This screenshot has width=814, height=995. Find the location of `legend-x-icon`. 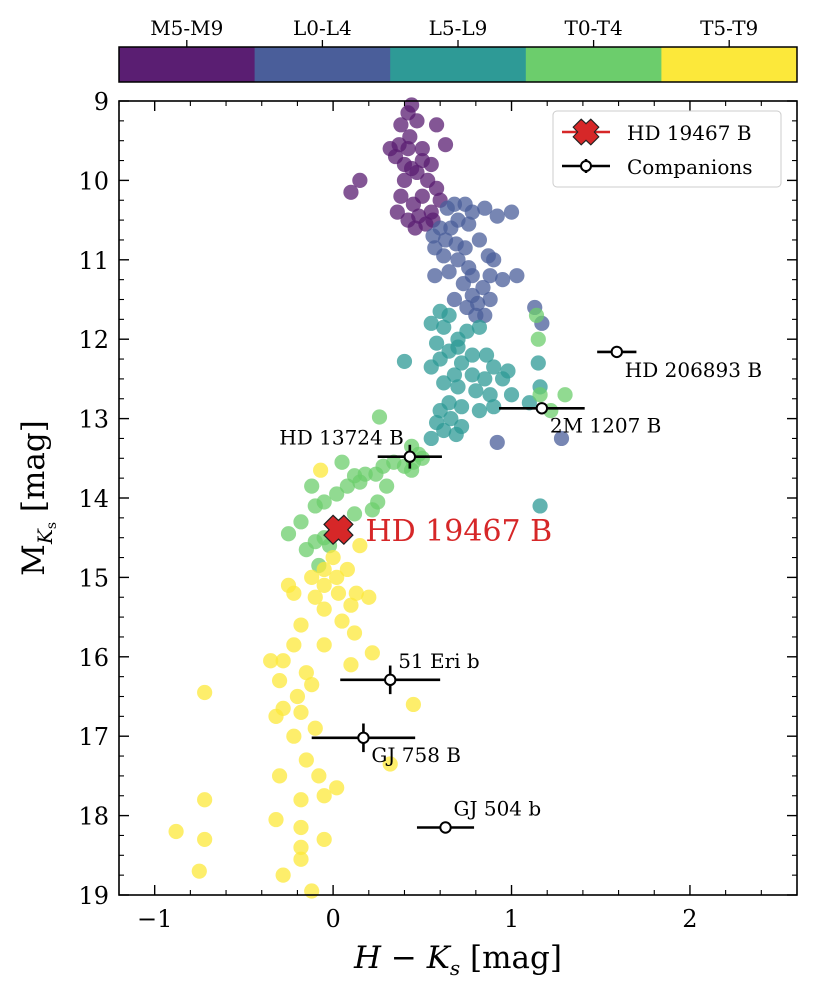

legend-x-icon is located at coordinates (586, 132).